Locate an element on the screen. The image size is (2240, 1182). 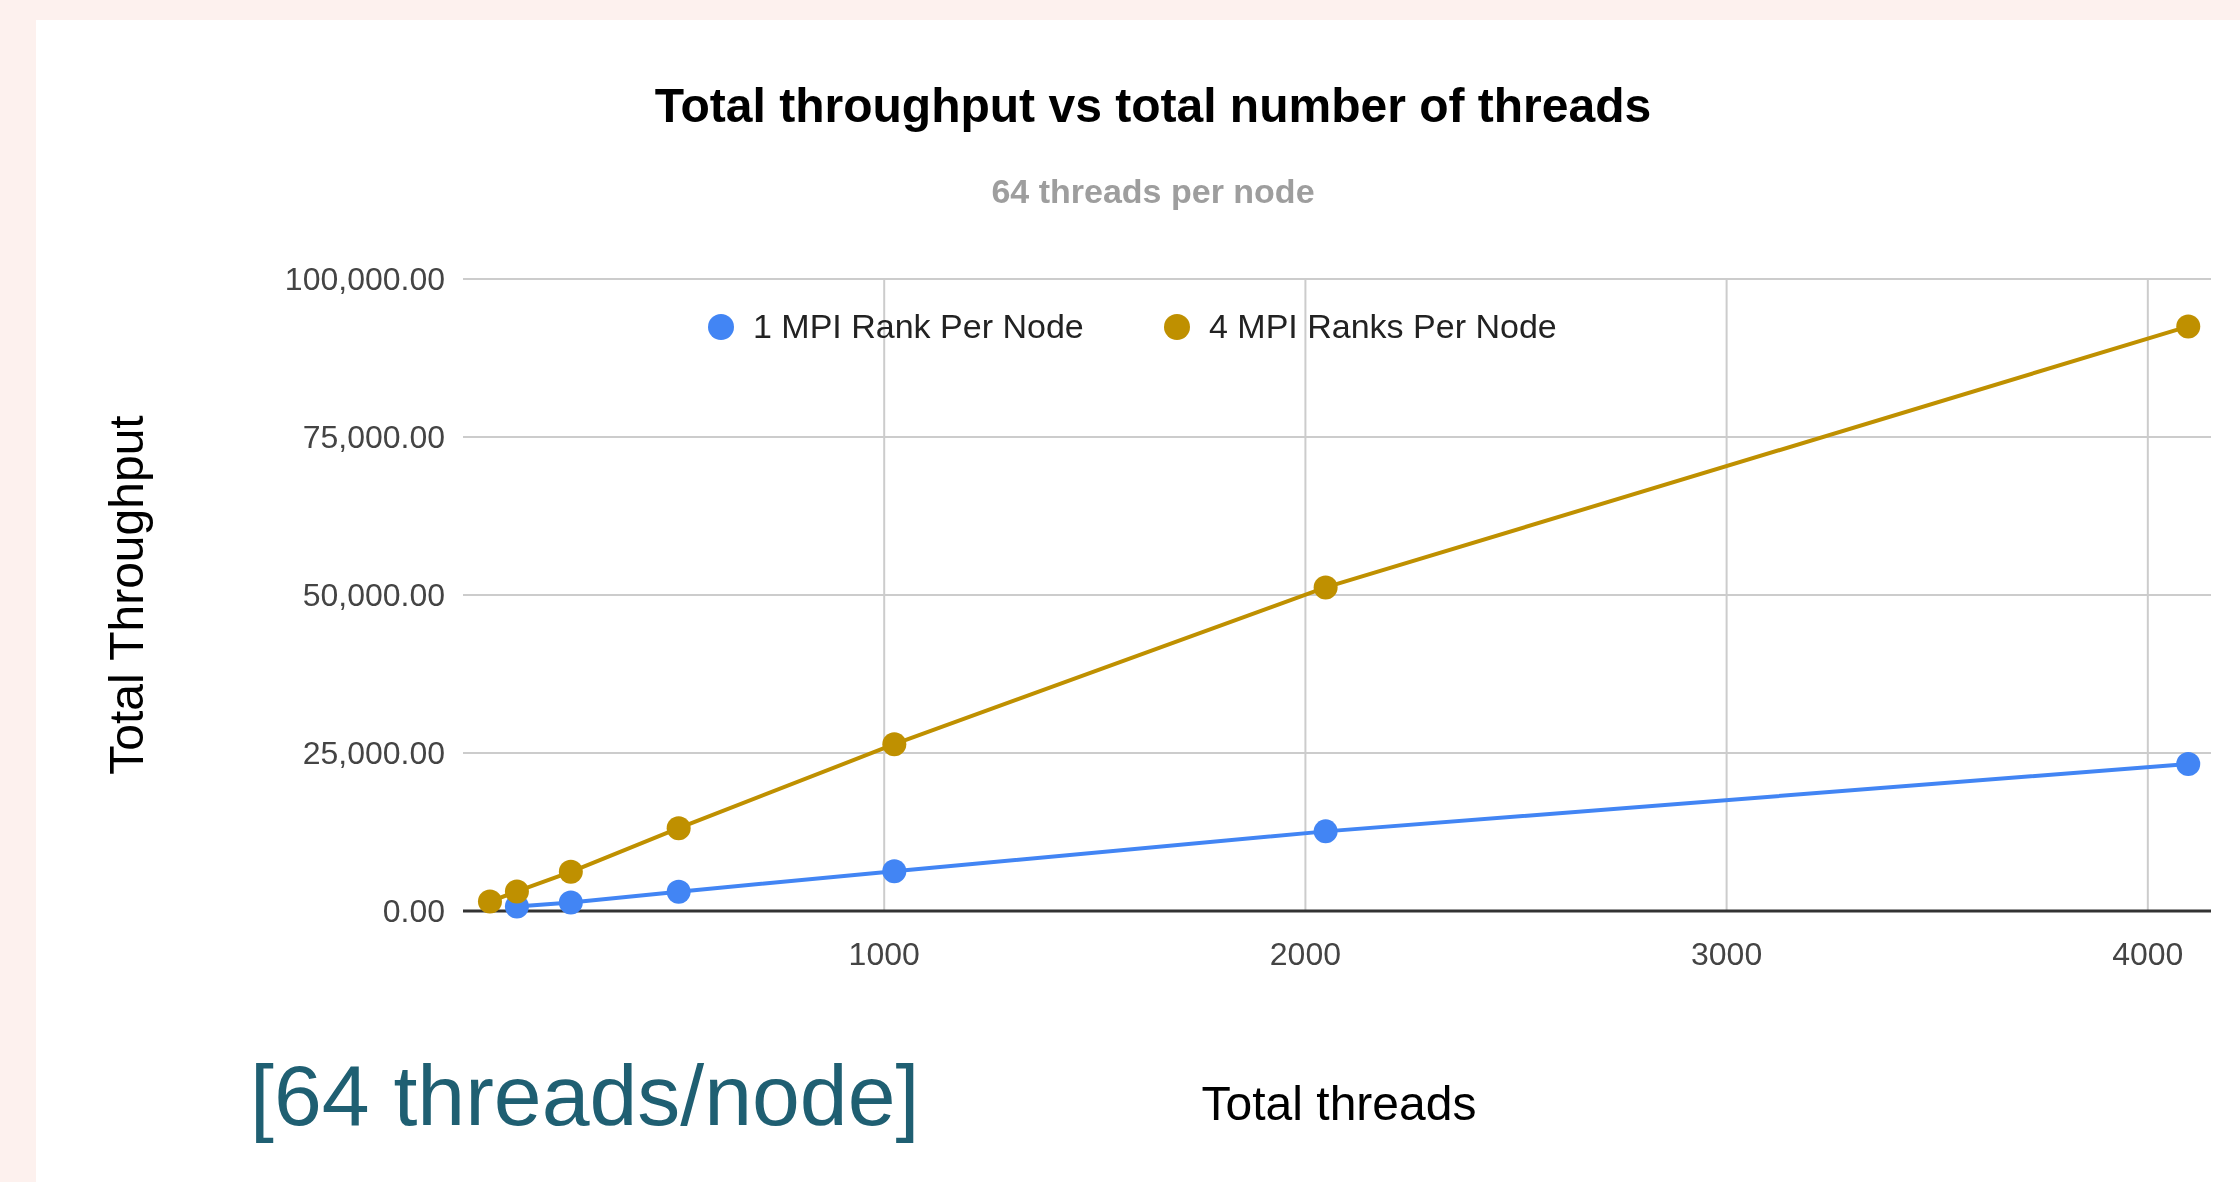
chart-title: Total throughput vs total number of threads is located at coordinates (1153, 105).